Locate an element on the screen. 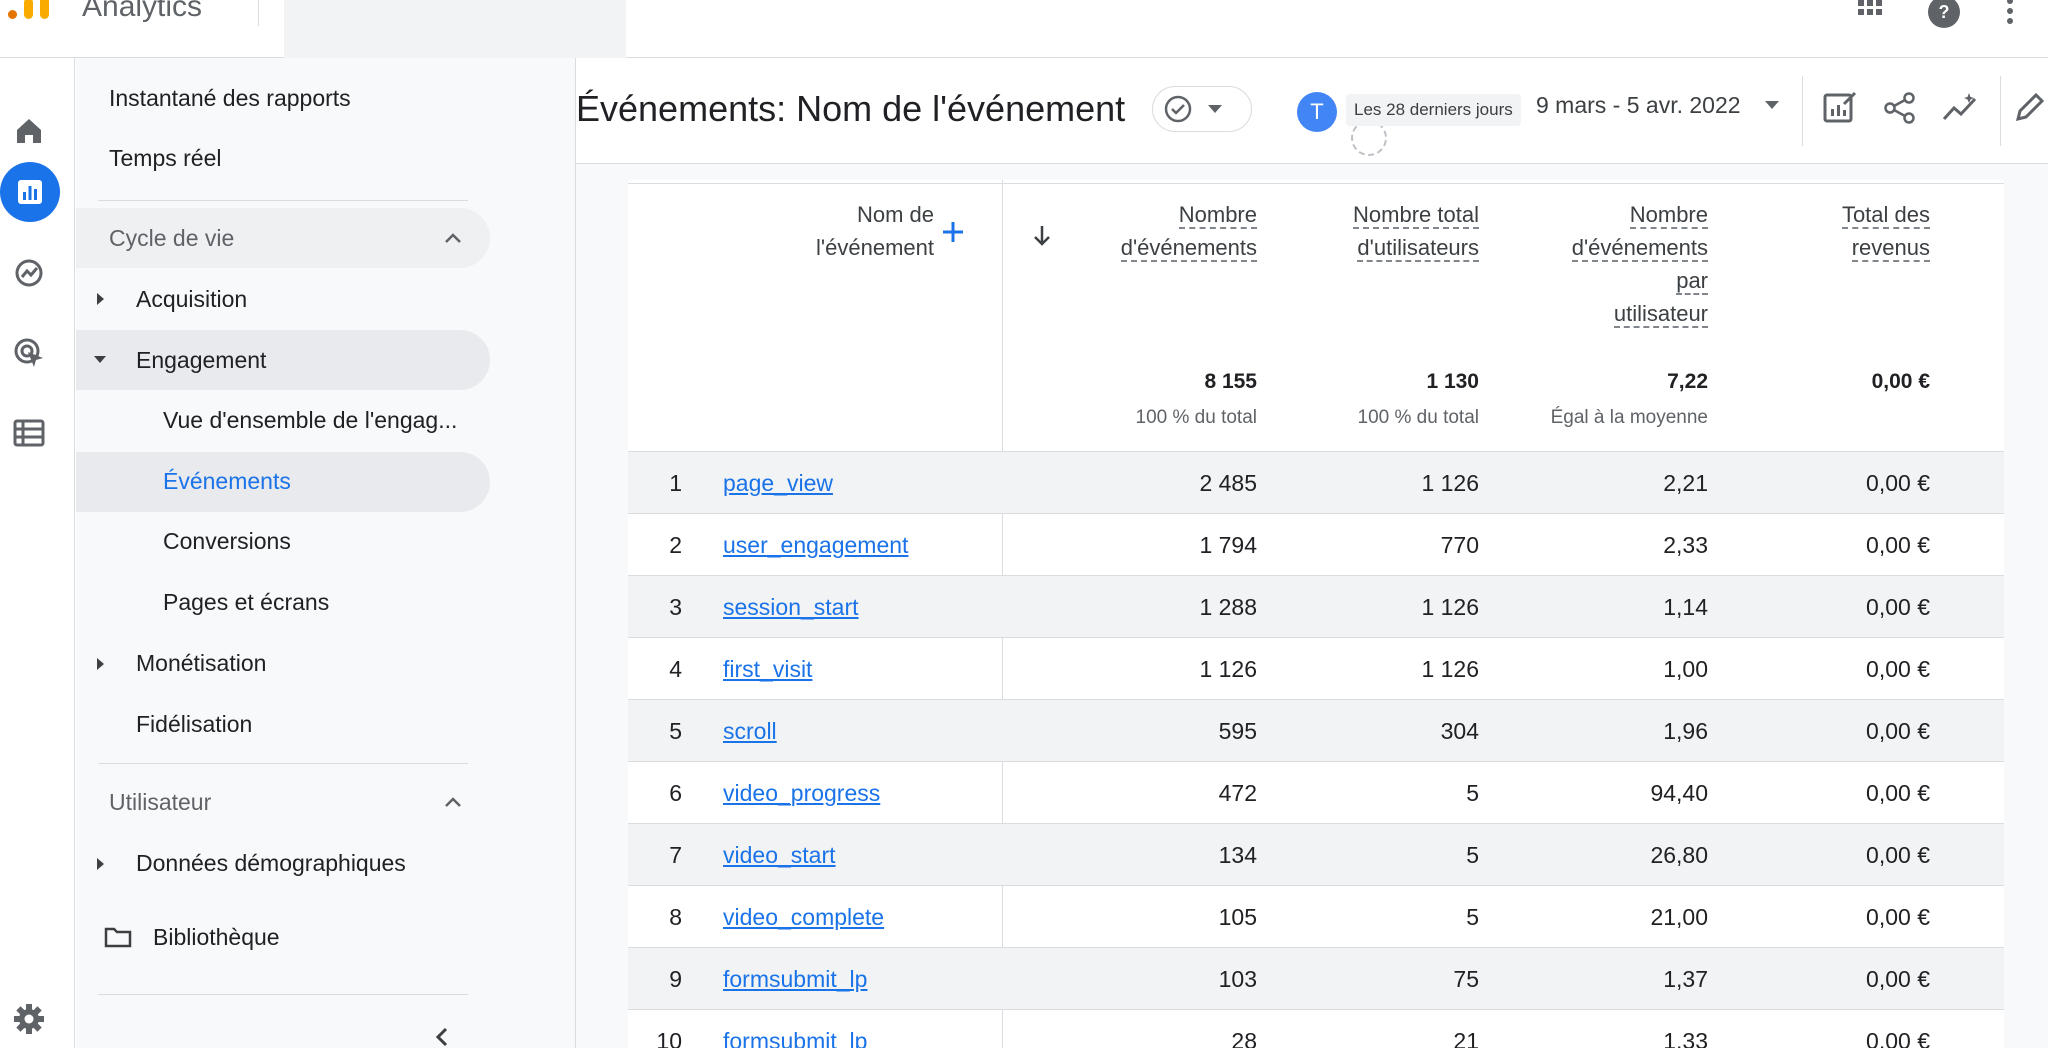 Image resolution: width=2048 pixels, height=1053 pixels. nav-item-monetization: Monétisation is located at coordinates (201, 663).